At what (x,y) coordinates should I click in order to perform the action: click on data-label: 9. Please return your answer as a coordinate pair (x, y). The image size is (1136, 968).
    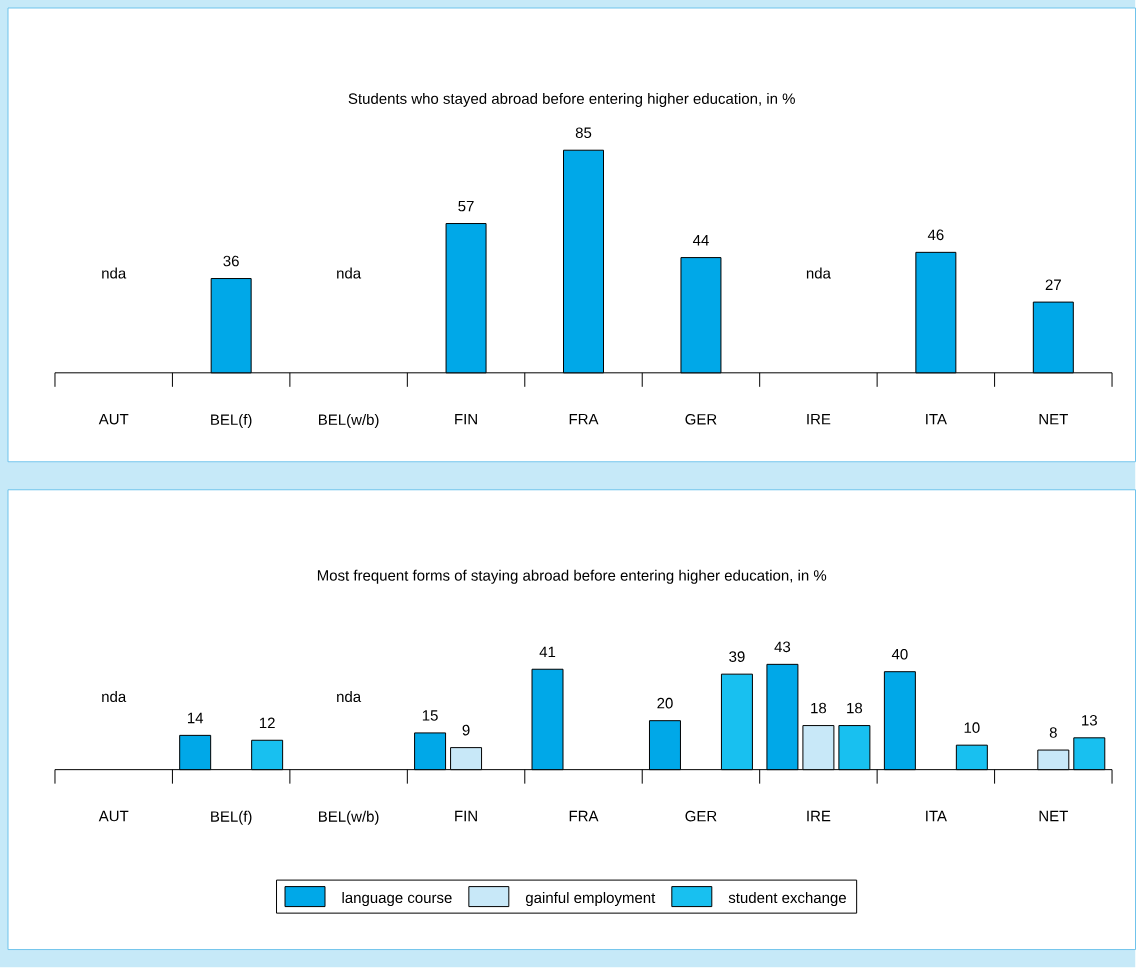
    Looking at the image, I should click on (466, 730).